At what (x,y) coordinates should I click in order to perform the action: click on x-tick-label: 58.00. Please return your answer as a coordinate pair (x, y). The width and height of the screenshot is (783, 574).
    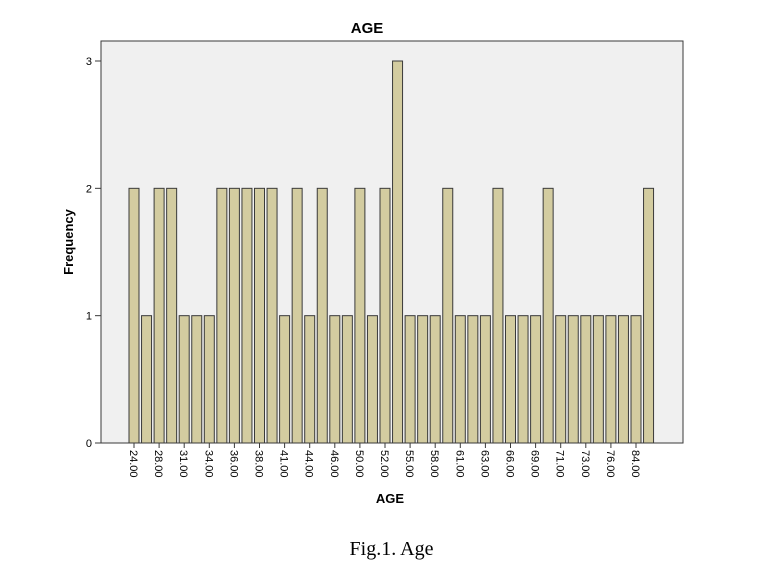
    Looking at the image, I should click on (434, 464).